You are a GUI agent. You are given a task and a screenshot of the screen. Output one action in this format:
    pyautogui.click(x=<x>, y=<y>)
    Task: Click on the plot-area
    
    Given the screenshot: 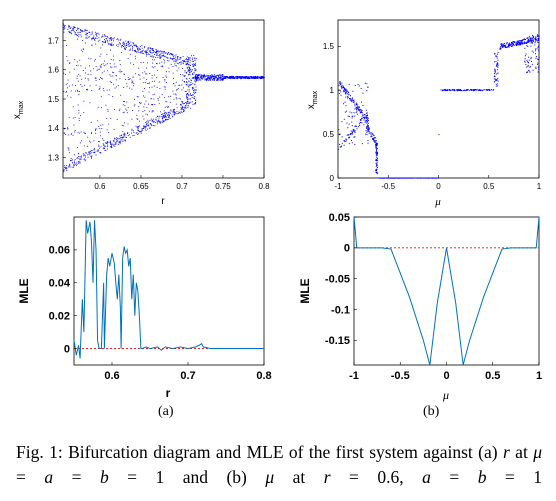 What is the action you would take?
    pyautogui.click(x=169, y=291)
    